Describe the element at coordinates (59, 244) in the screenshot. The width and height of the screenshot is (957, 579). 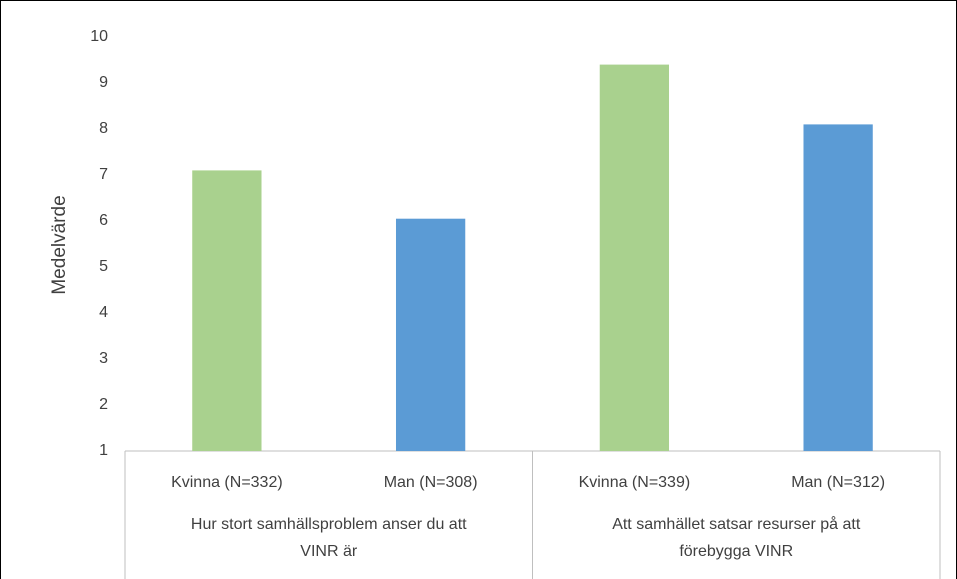
I see `y-axis-label: Medelvärde` at that location.